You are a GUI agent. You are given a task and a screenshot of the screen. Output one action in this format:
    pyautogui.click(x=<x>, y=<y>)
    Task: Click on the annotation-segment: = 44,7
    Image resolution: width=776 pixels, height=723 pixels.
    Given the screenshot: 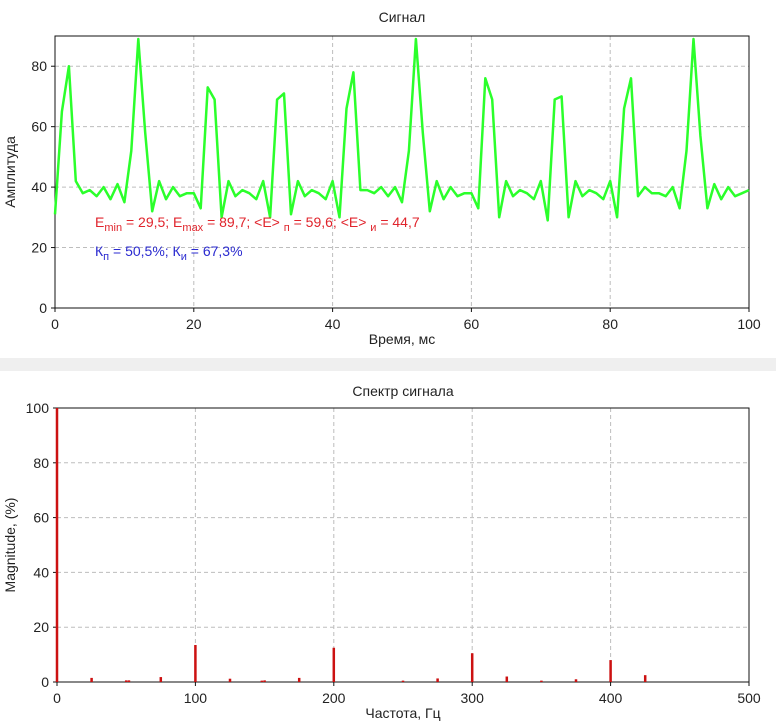 What is the action you would take?
    pyautogui.click(x=397, y=222)
    